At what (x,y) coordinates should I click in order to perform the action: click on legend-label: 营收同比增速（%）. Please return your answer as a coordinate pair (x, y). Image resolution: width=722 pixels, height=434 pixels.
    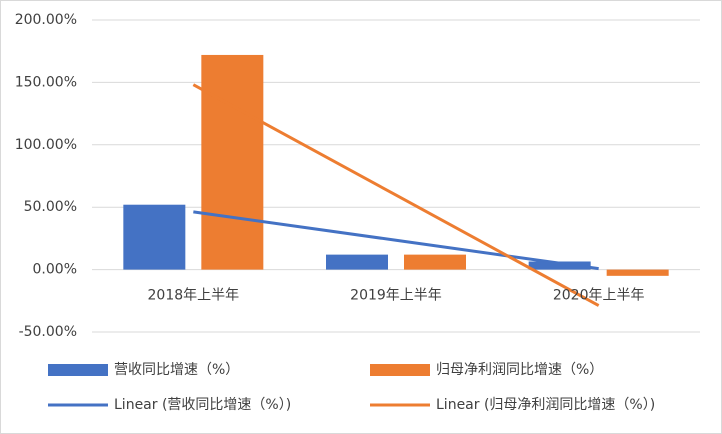
    Looking at the image, I should click on (176, 370).